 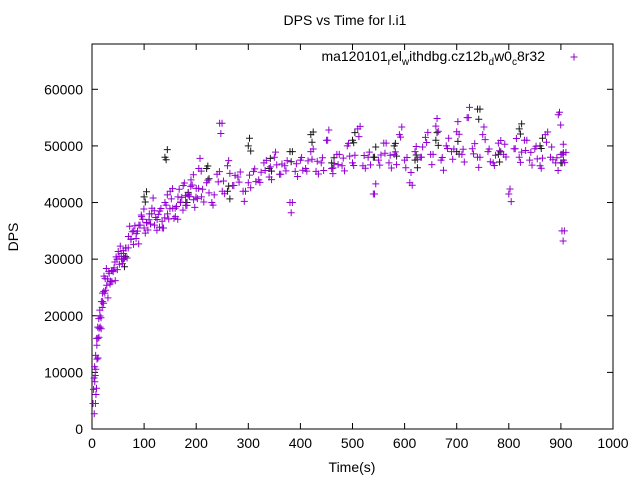 What do you see at coordinates (63, 146) in the screenshot?
I see `y-tick-label: 50000` at bounding box center [63, 146].